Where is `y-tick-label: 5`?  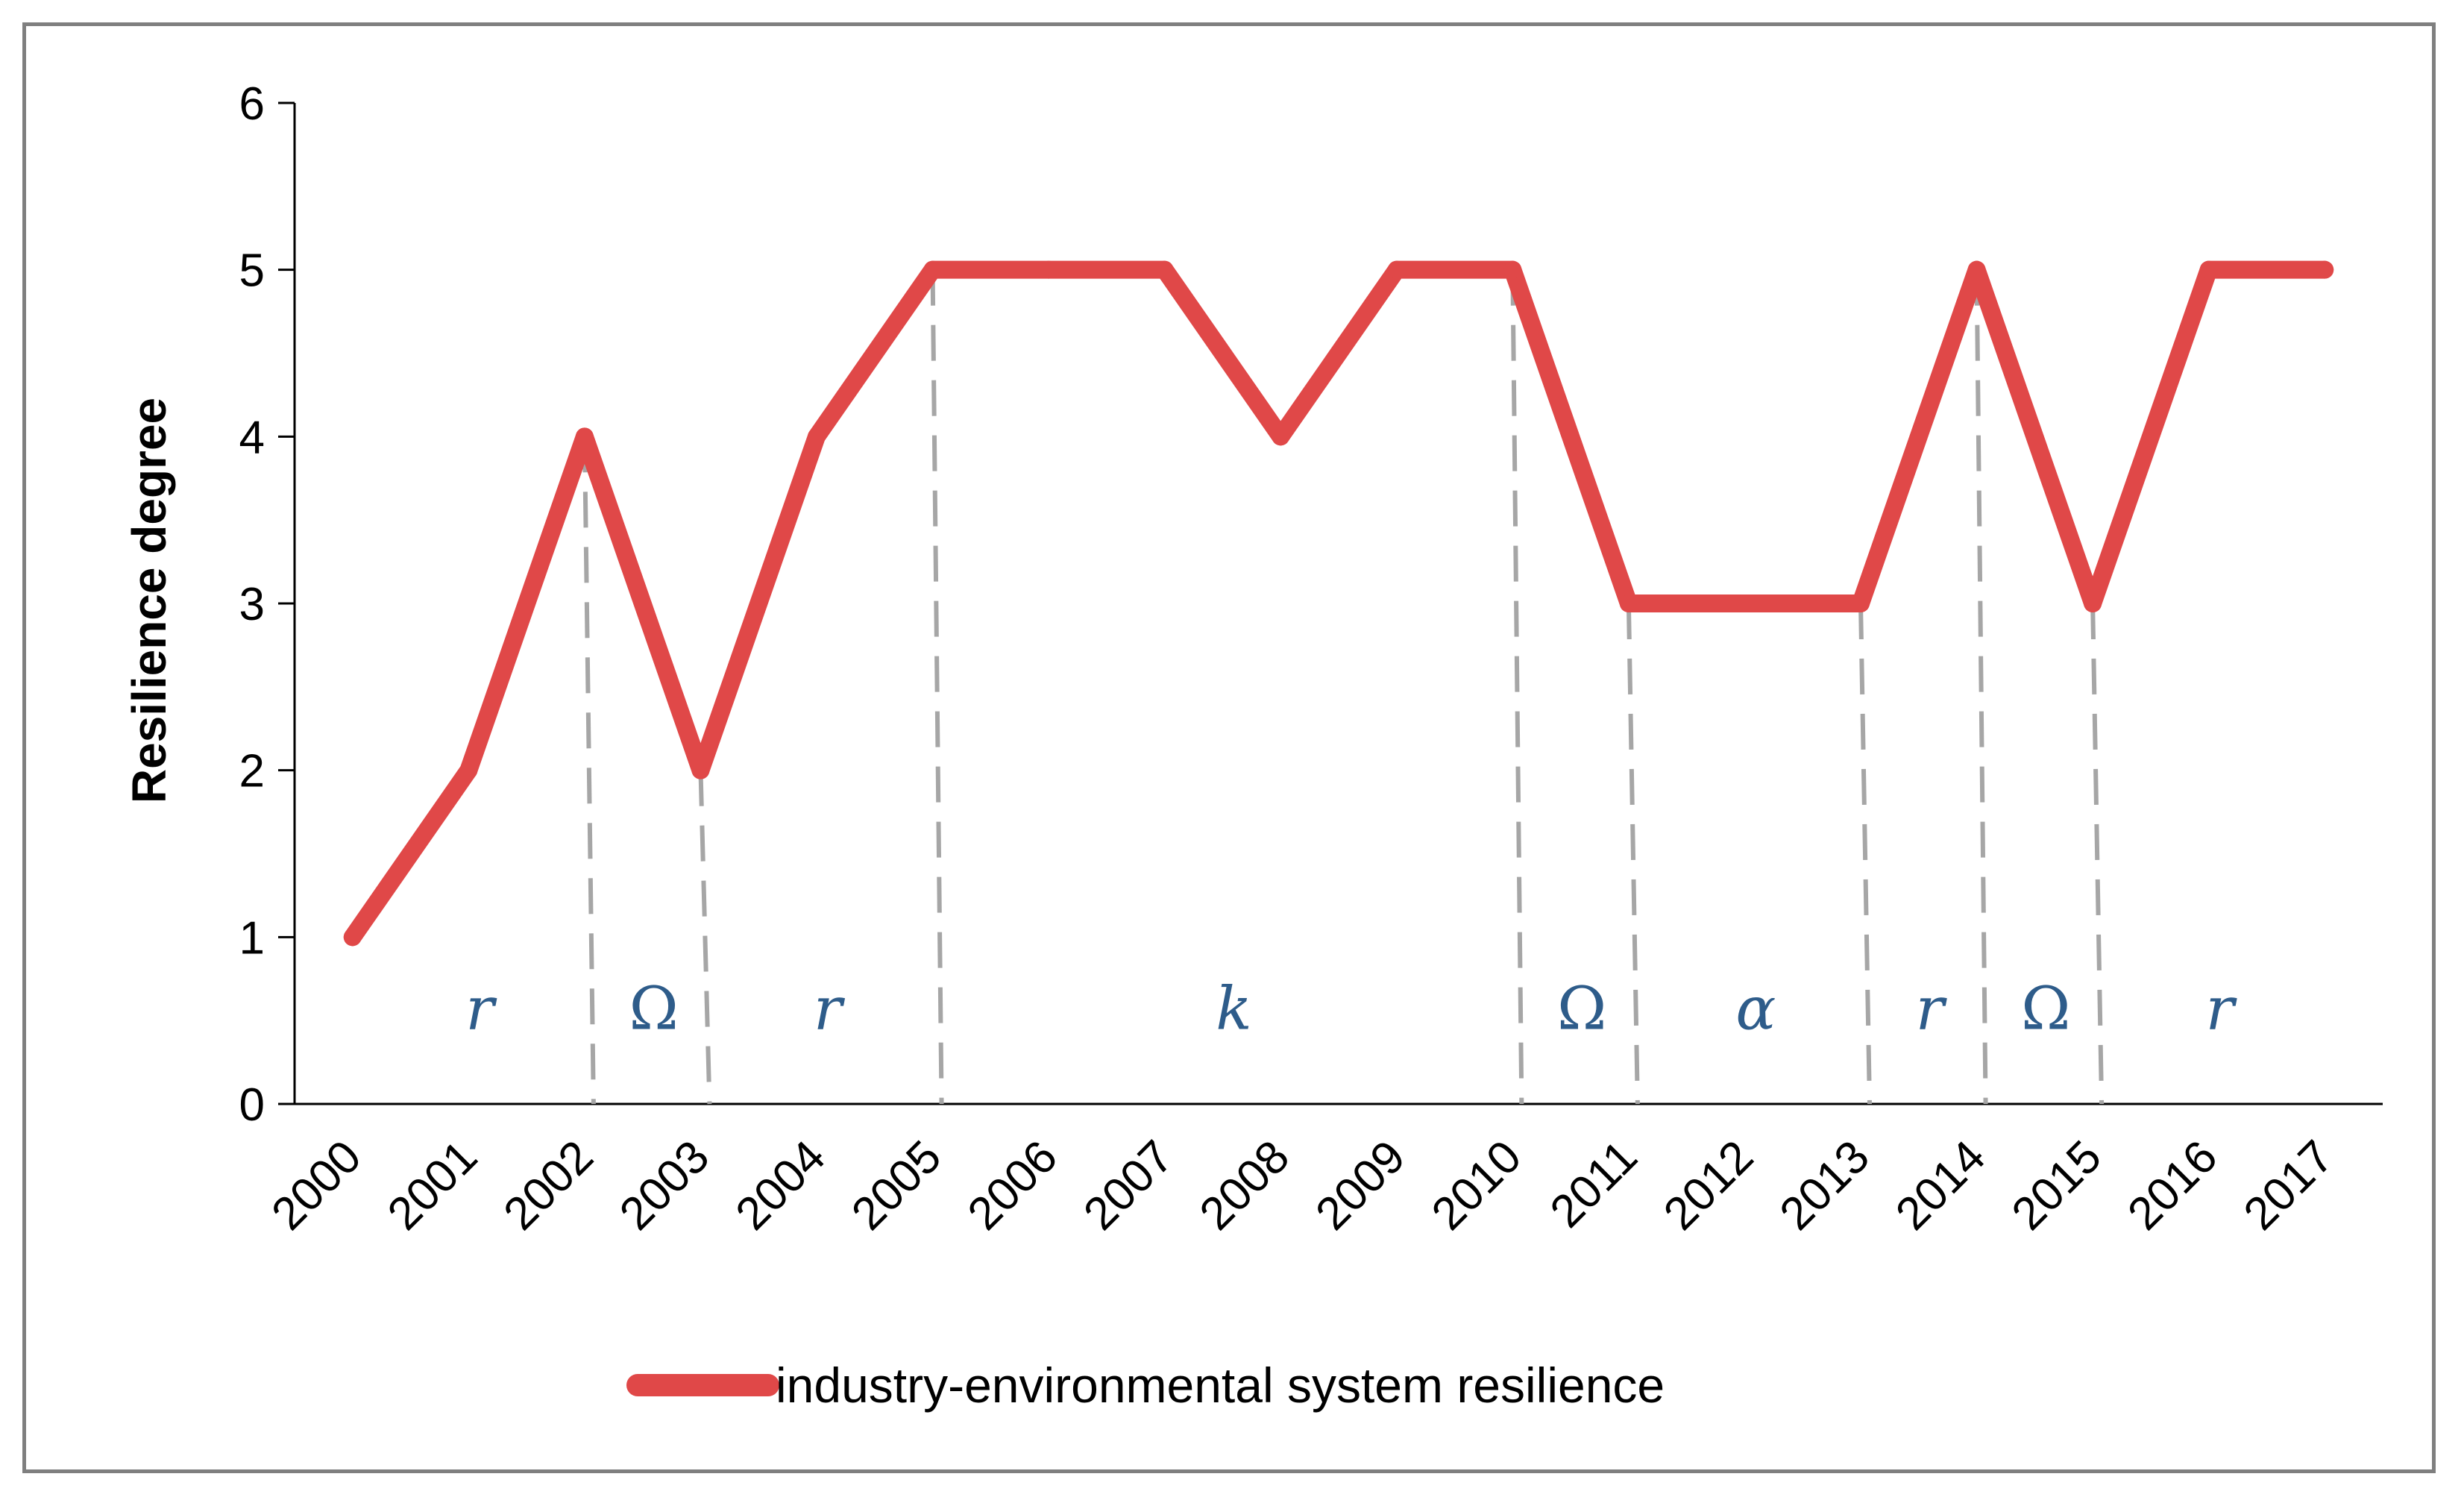
y-tick-label: 5 is located at coordinates (252, 271).